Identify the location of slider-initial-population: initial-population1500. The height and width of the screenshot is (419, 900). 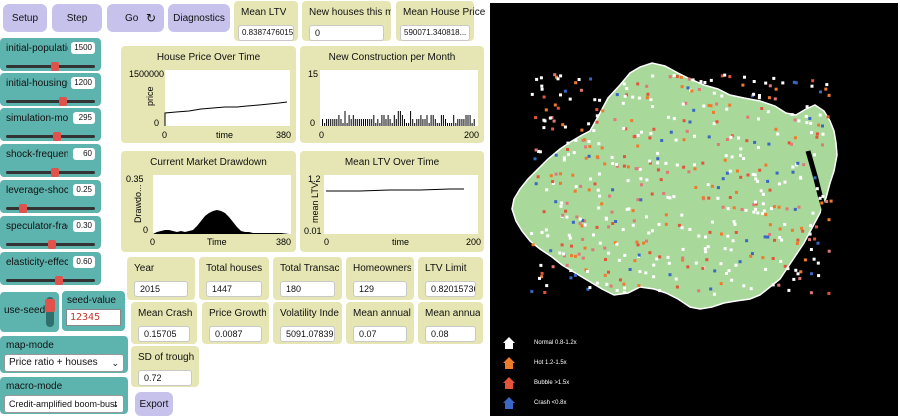
(50, 54).